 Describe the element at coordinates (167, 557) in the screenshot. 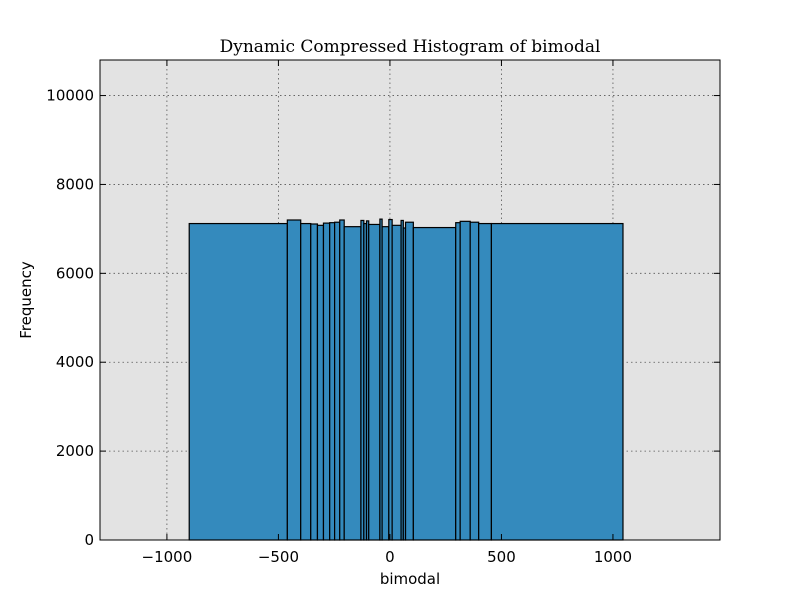

I see `x-tick-label: −1000` at that location.